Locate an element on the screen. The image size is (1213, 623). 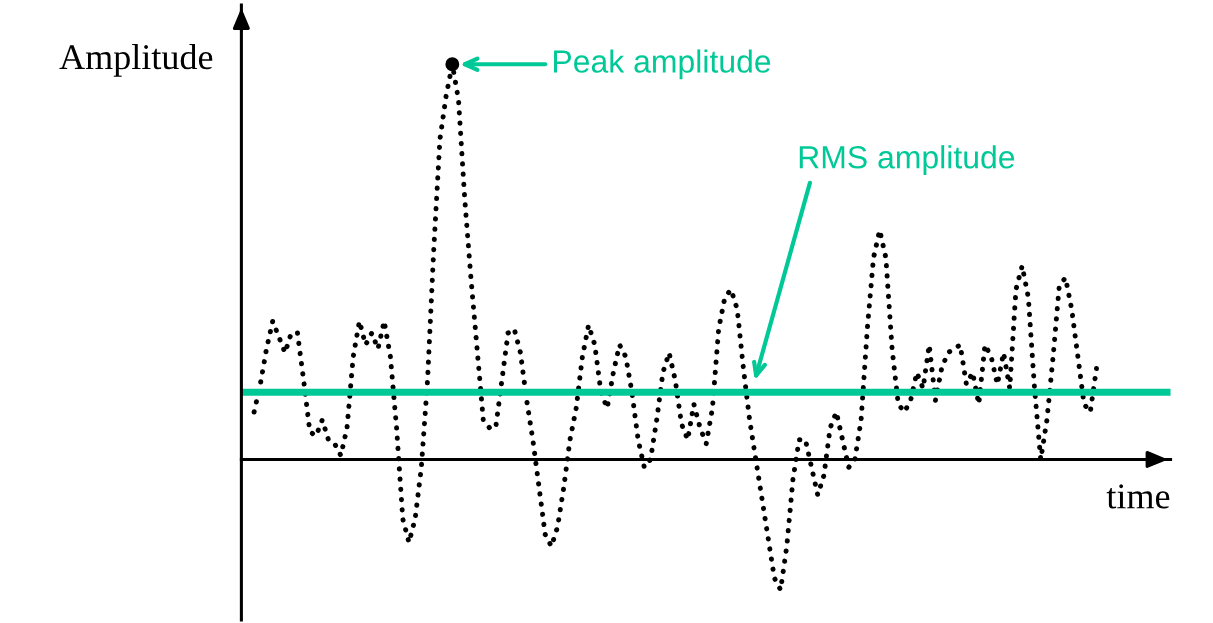
x-axis-title: time is located at coordinates (1138, 496).